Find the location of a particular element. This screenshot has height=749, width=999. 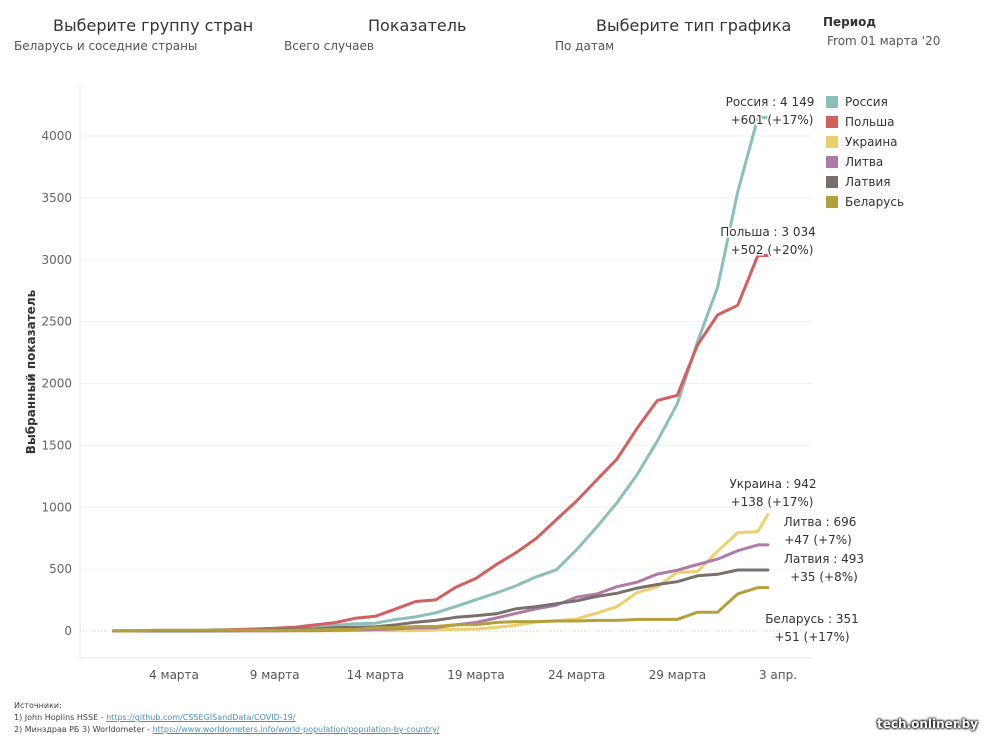

y-tick-label: 4000 is located at coordinates (56, 136).